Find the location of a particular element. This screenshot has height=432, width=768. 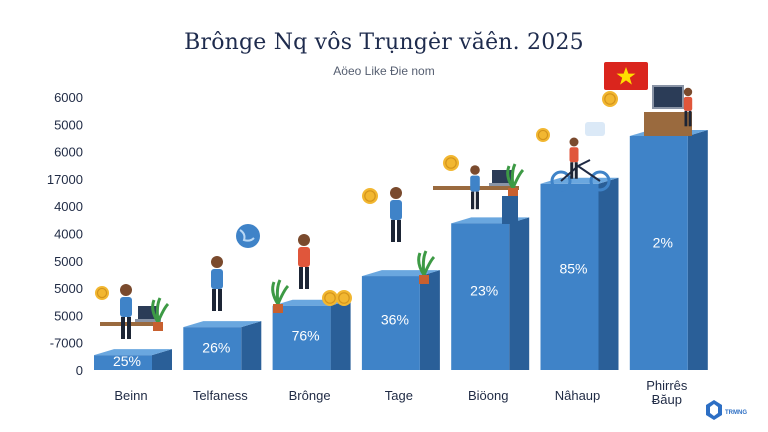

x-tick-label: Telfaness is located at coordinates (220, 395).